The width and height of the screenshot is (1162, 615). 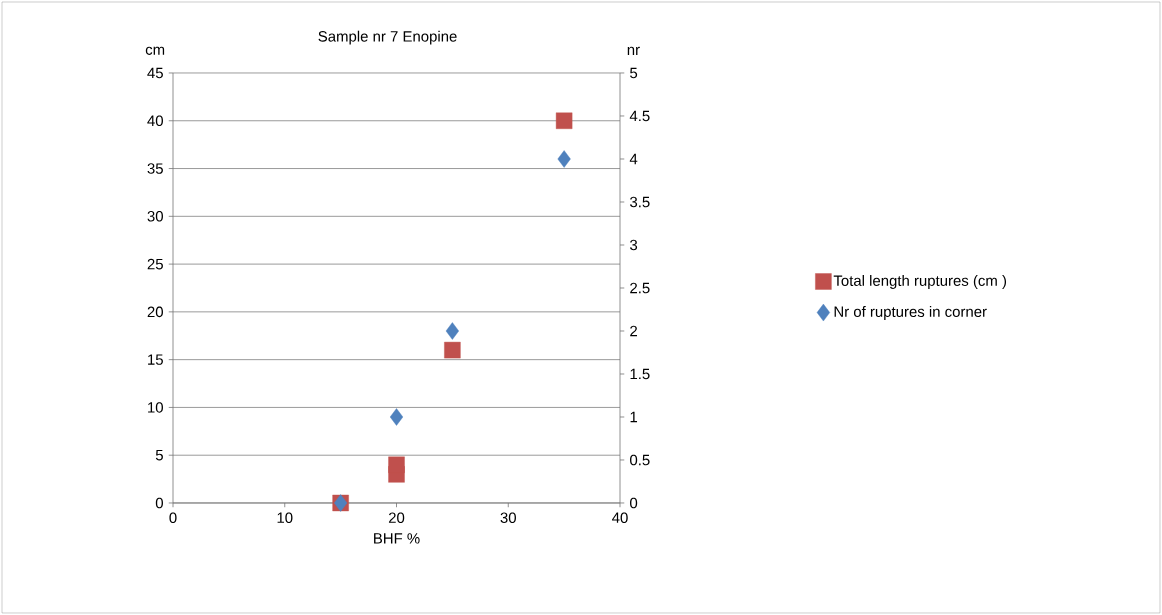 What do you see at coordinates (640, 374) in the screenshot?
I see `y2-tick-label: 1.5` at bounding box center [640, 374].